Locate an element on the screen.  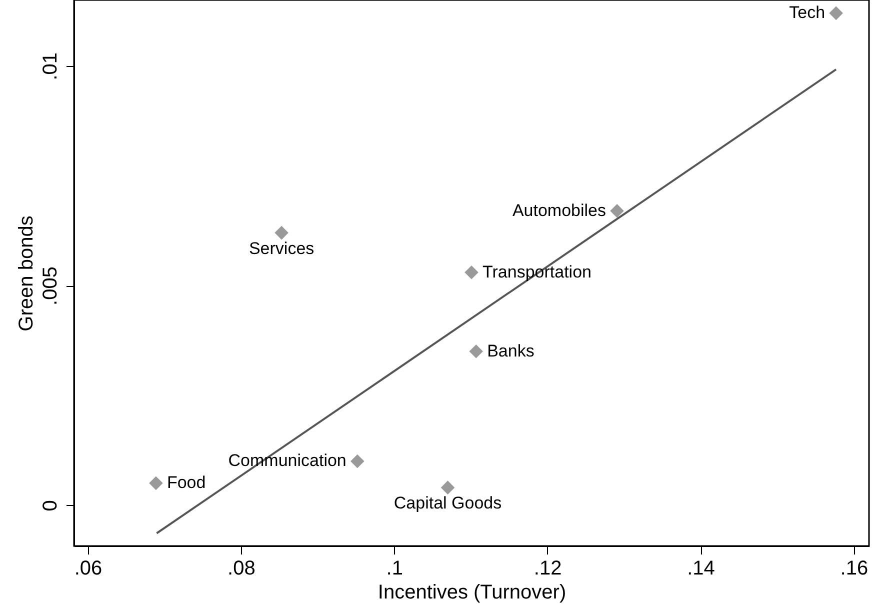
x-tick-label: .14 is located at coordinates (701, 569).